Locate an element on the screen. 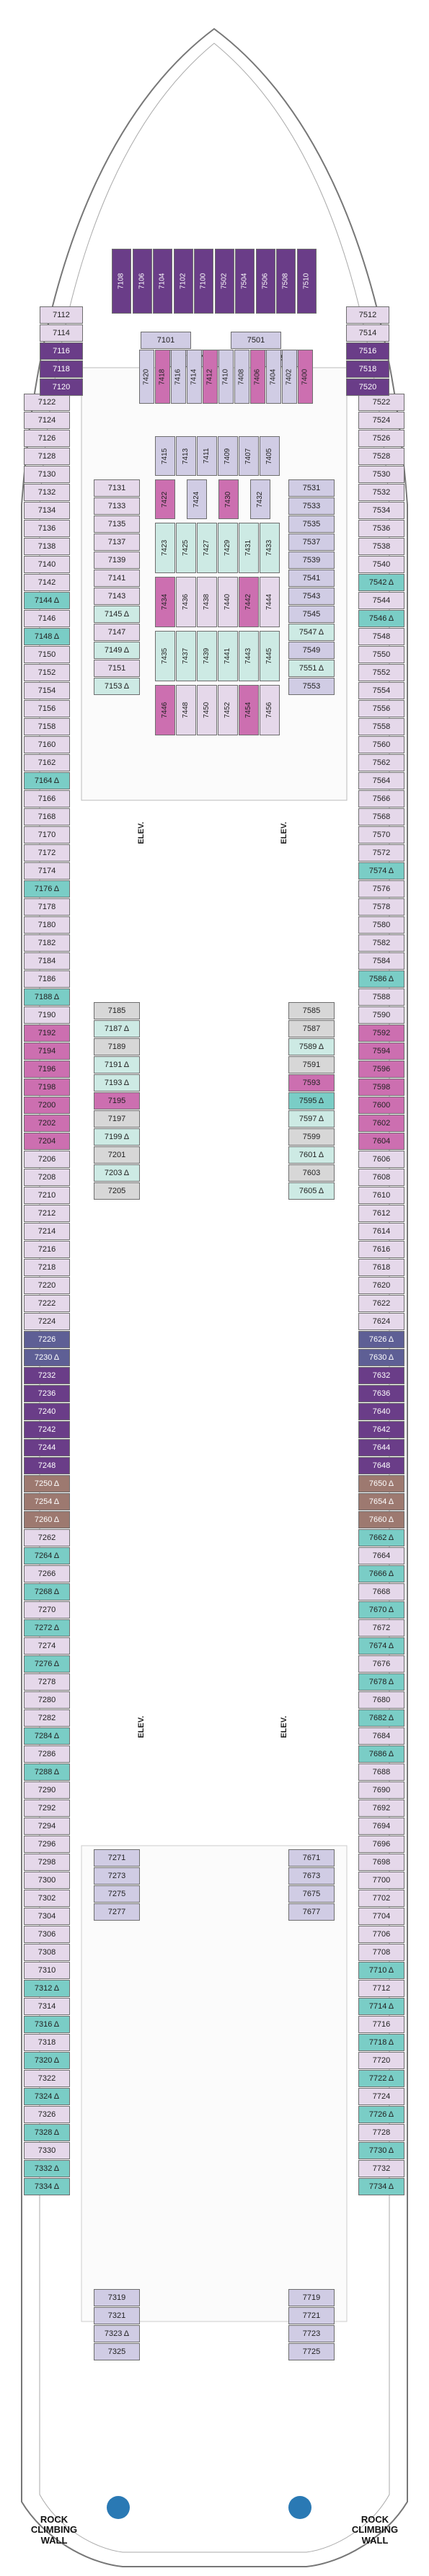  cabin-7106: 7106 is located at coordinates (142, 281).